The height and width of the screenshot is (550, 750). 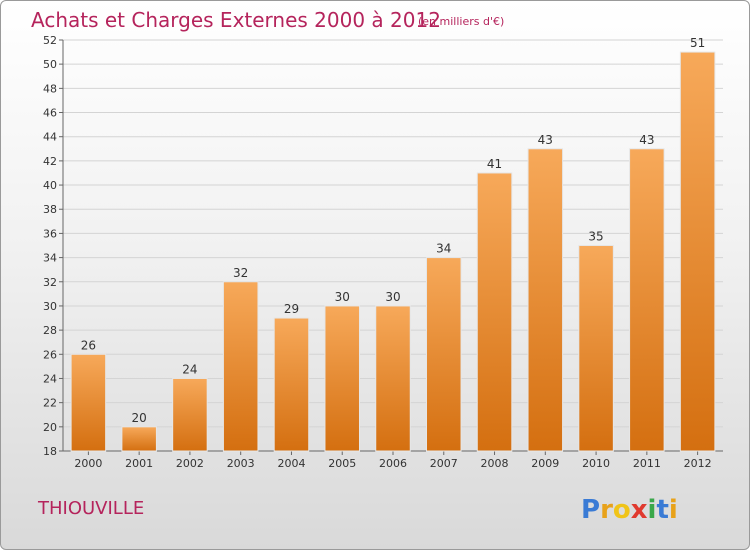 What do you see at coordinates (342, 378) in the screenshot?
I see `bar-2005` at bounding box center [342, 378].